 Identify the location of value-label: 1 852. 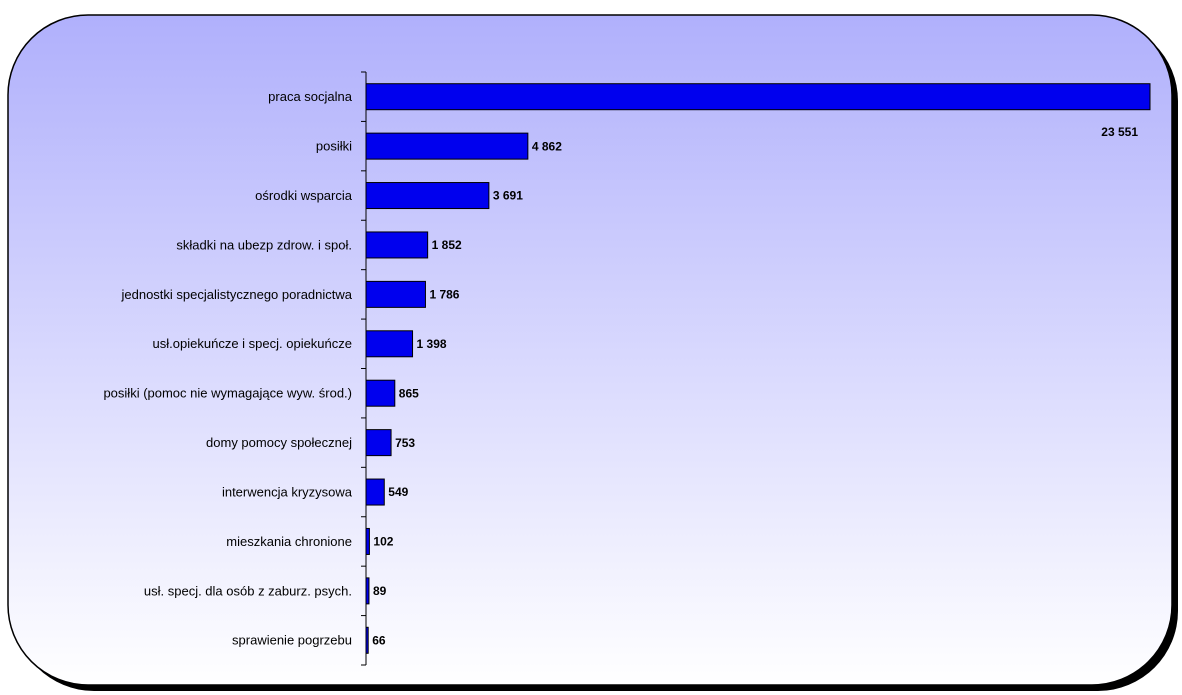
(447, 245).